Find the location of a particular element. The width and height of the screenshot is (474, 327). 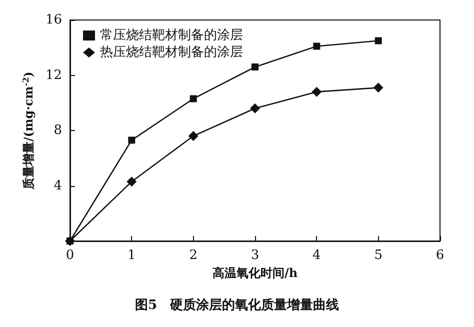

x-tick-label: 5 is located at coordinates (378, 255).